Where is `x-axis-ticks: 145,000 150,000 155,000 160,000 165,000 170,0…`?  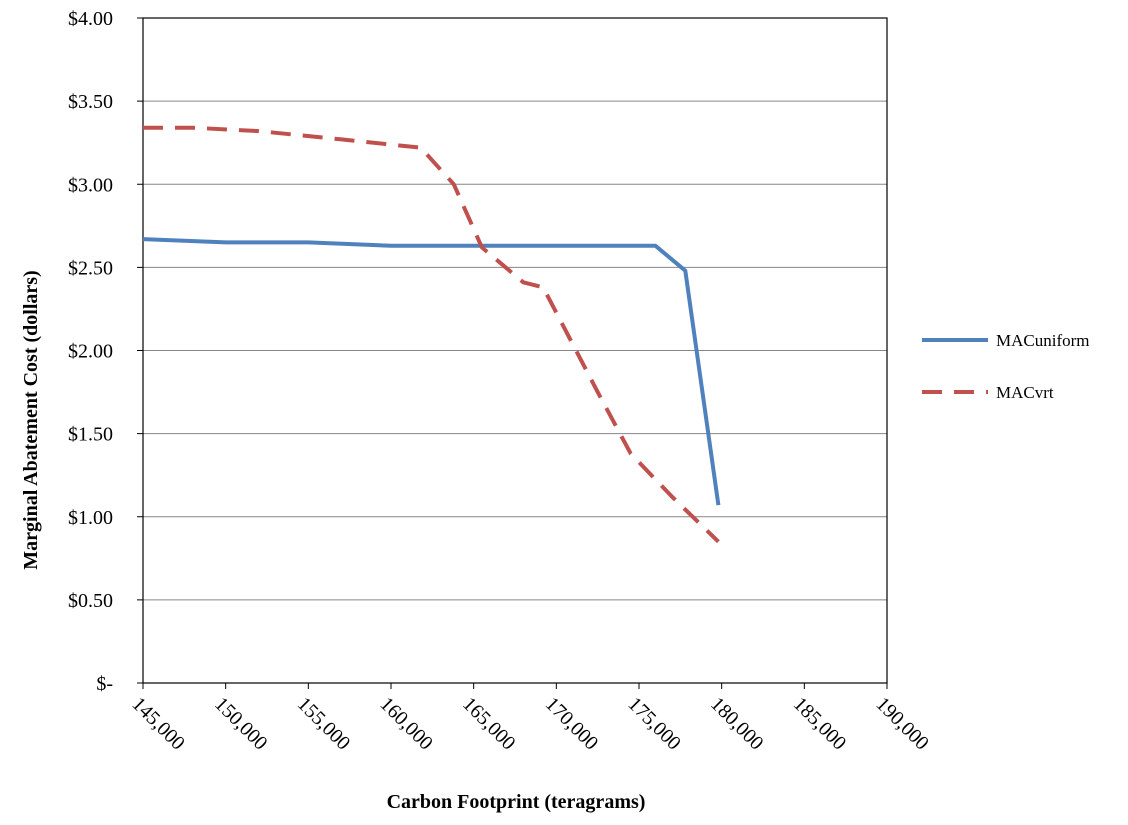 x-axis-ticks: 145,000 150,000 155,000 160,000 165,000 170,0… is located at coordinates (530, 718).